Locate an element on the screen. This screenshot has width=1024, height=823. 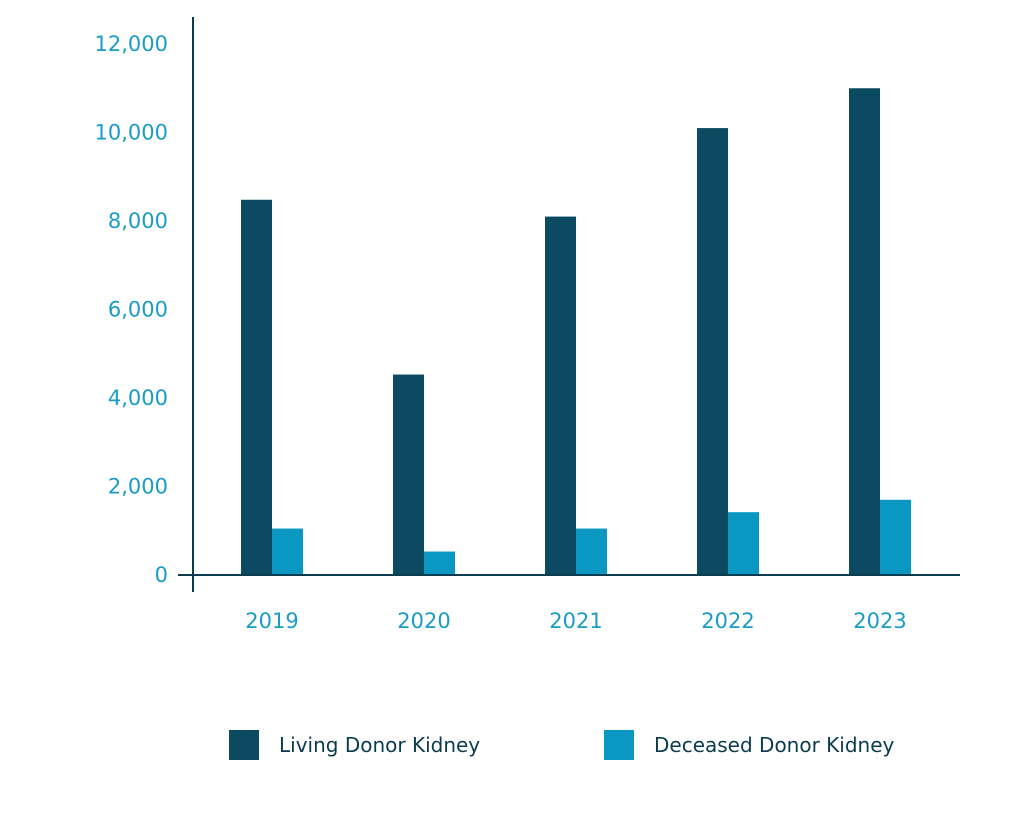
bar-deceased-2022 is located at coordinates (743, 543).